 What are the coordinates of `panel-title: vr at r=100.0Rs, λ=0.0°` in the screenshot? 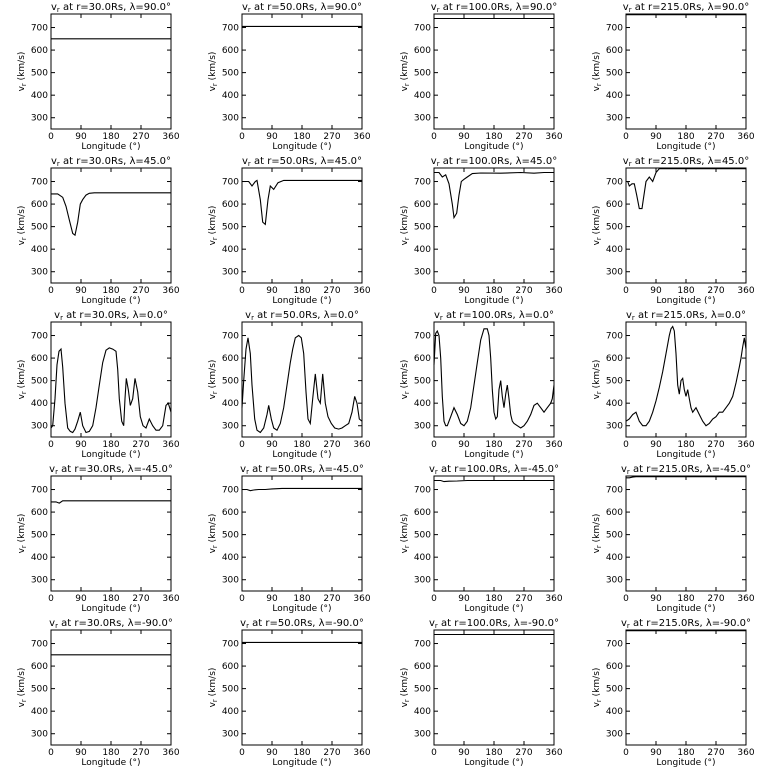 It's located at (494, 316).